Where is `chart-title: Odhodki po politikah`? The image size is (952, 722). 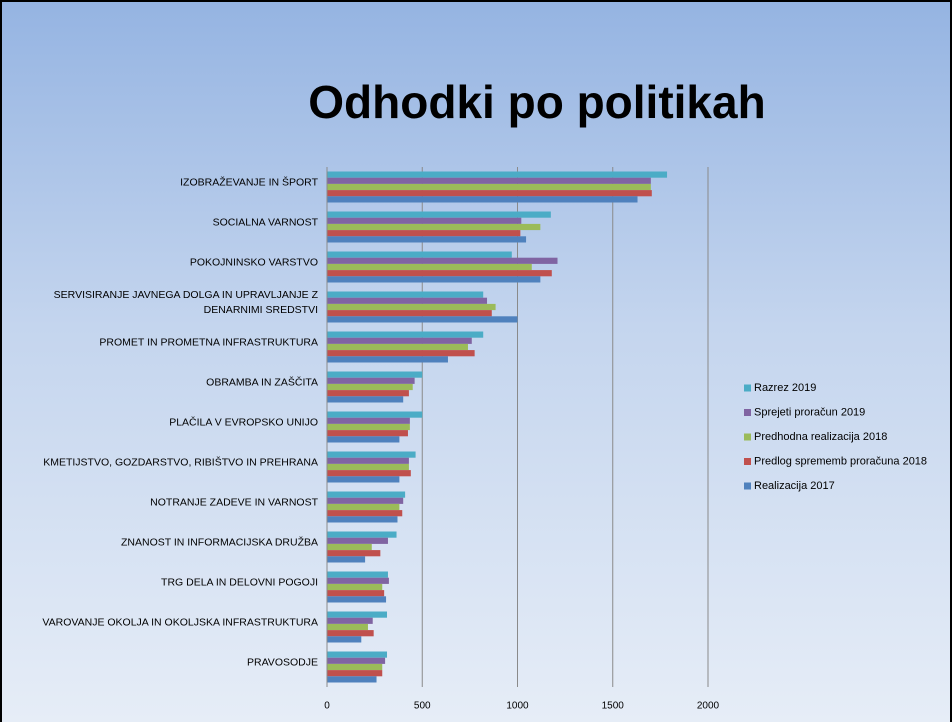 chart-title: Odhodki po politikah is located at coordinates (536, 102).